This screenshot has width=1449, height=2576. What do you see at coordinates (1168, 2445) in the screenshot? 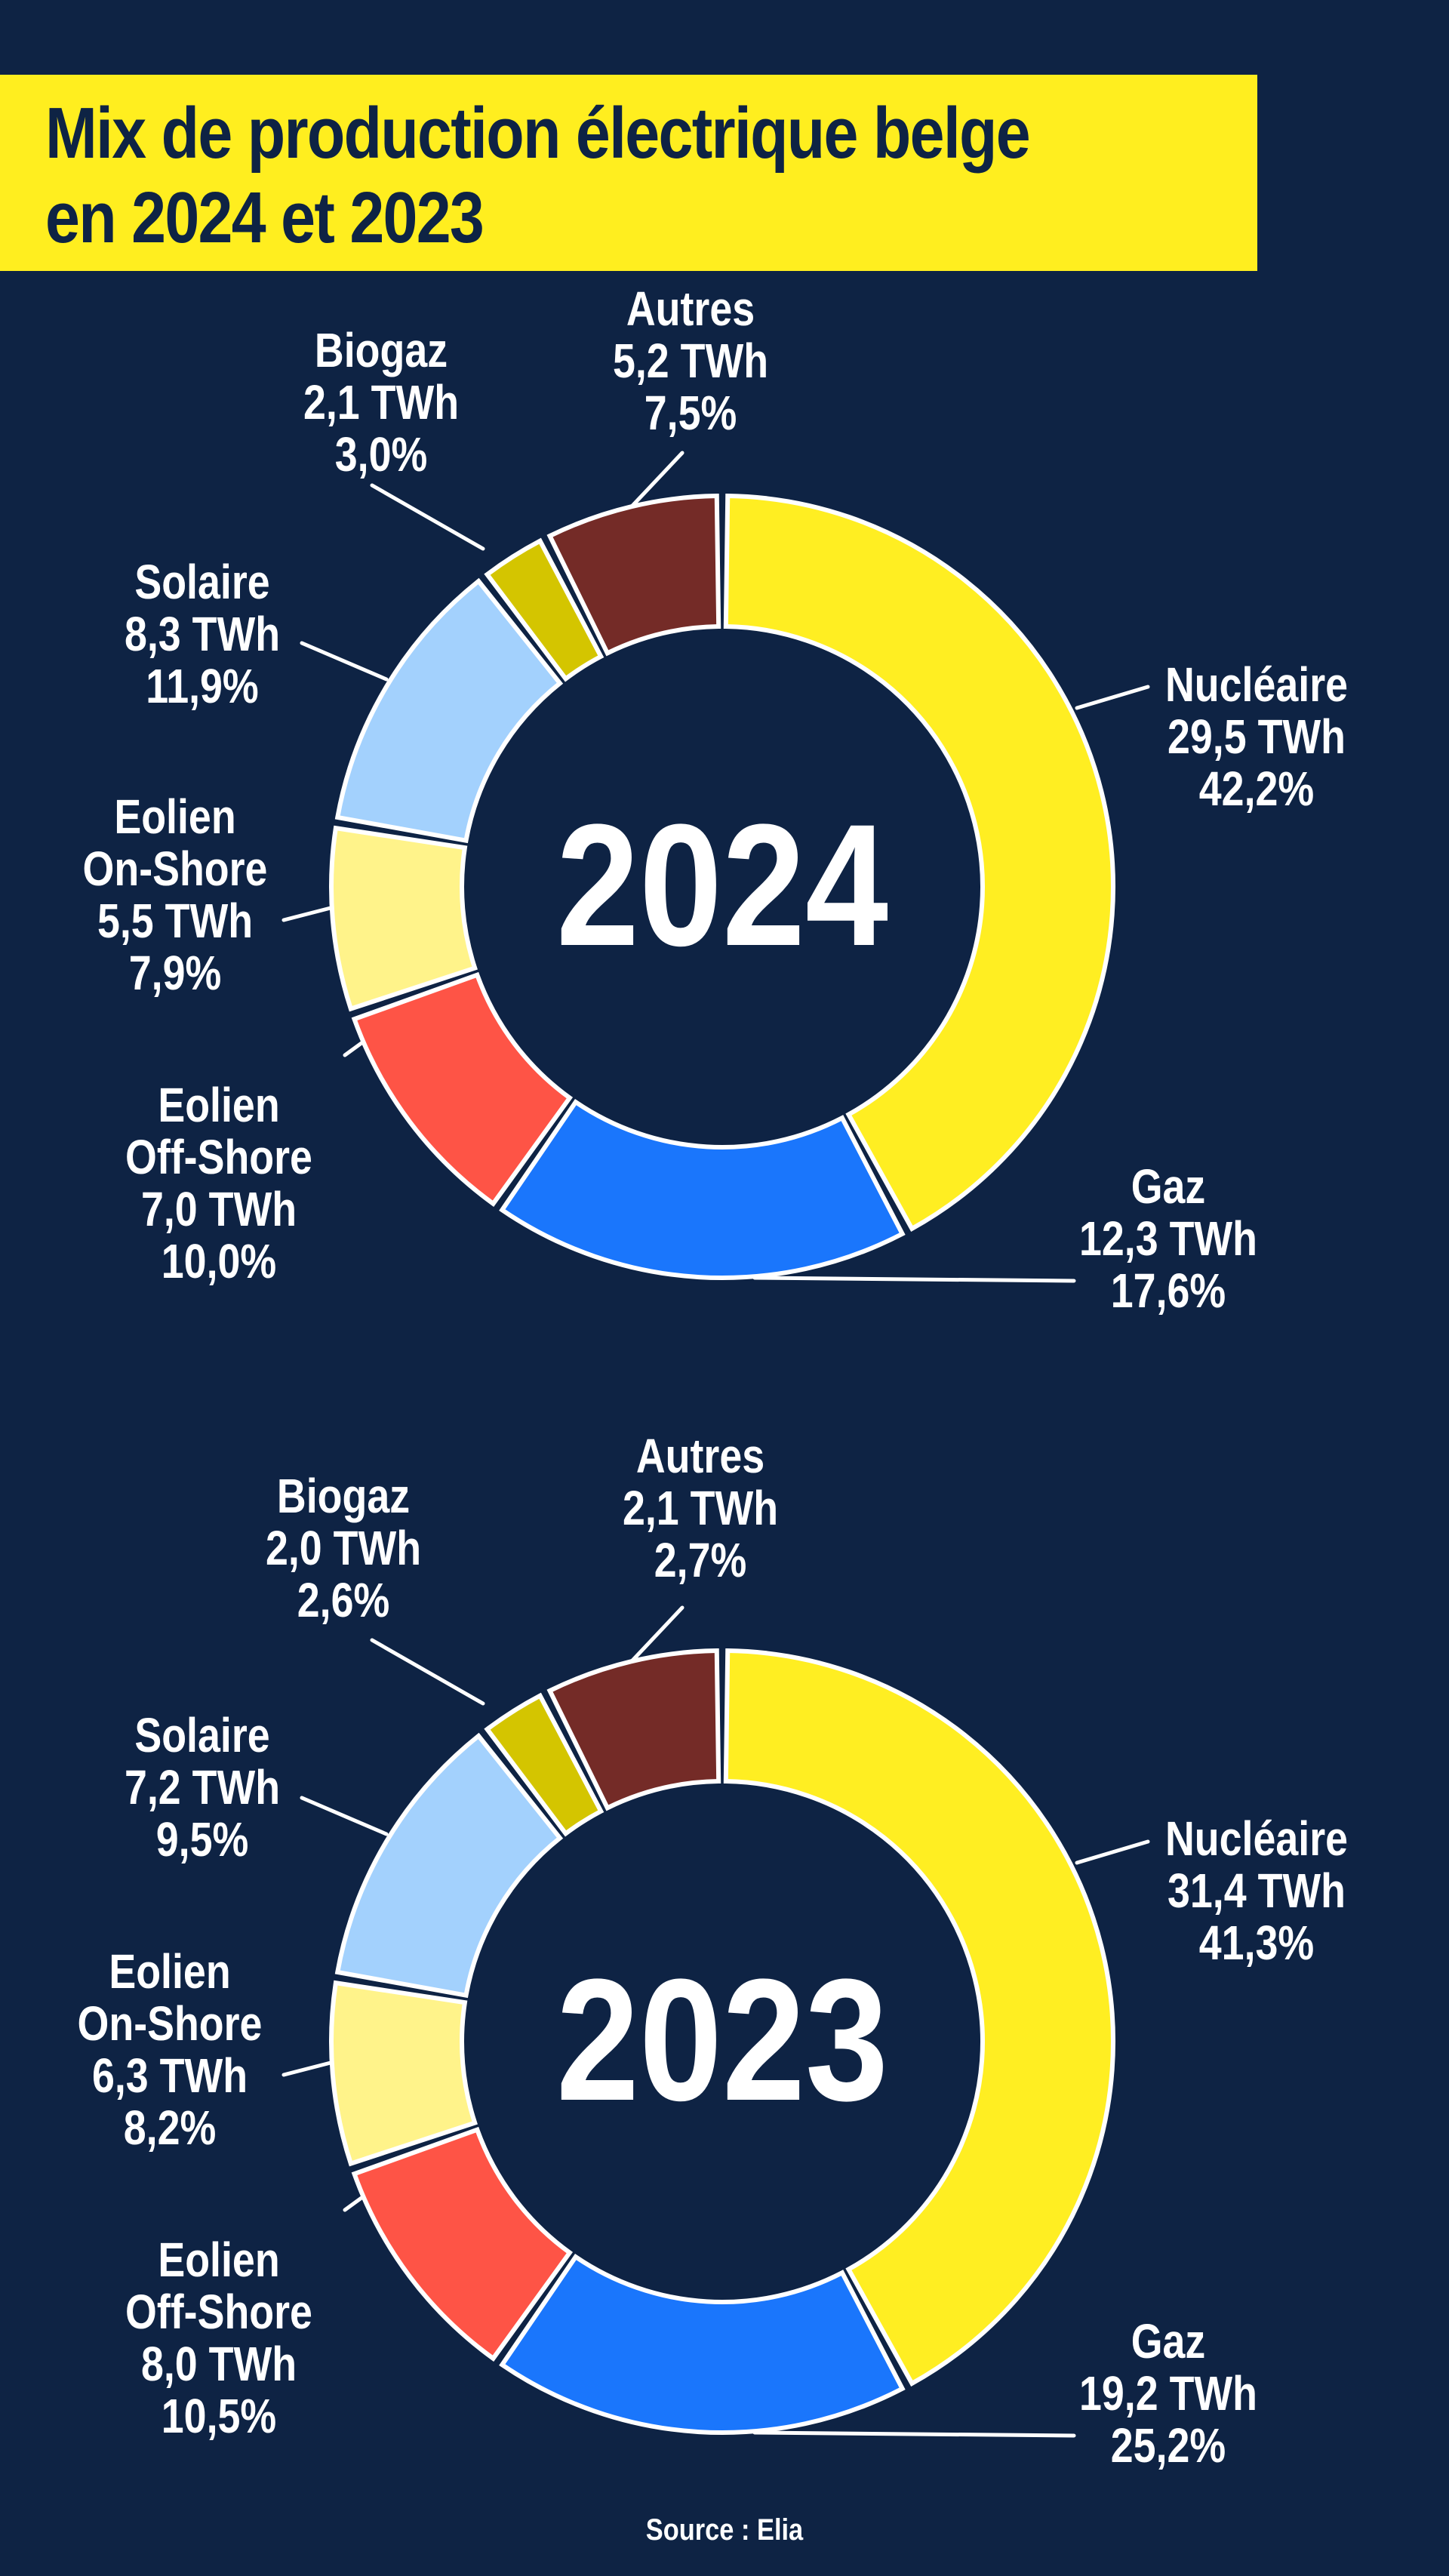
I see `label-pct: 25,2%` at bounding box center [1168, 2445].